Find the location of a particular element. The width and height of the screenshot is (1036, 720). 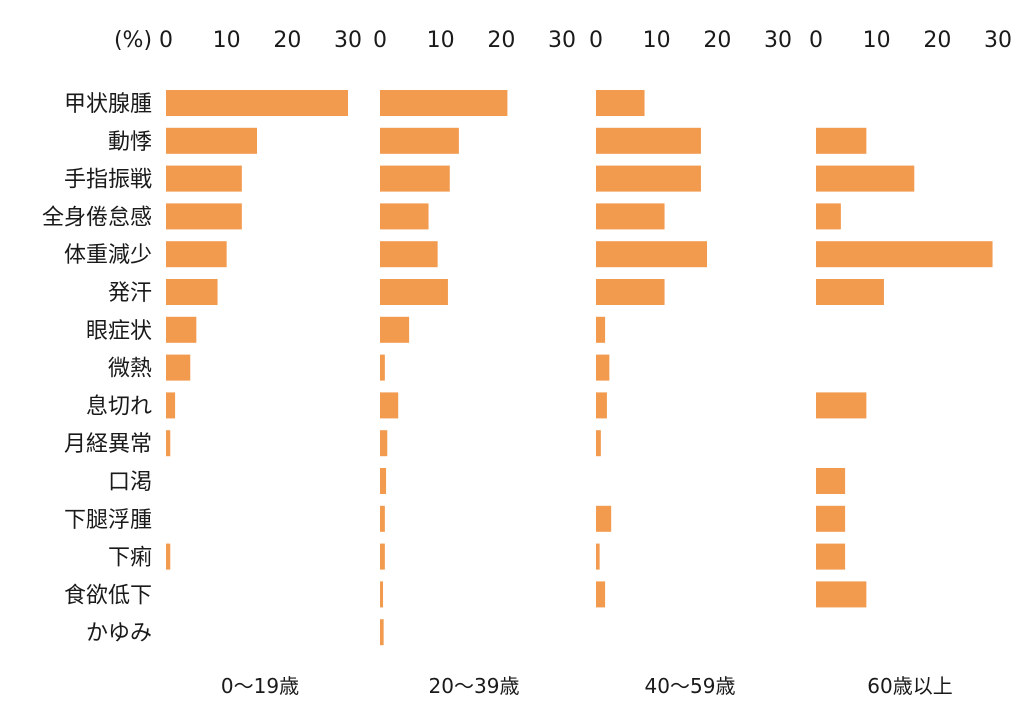

category-label: 全身倦怠感 is located at coordinates (97, 217).